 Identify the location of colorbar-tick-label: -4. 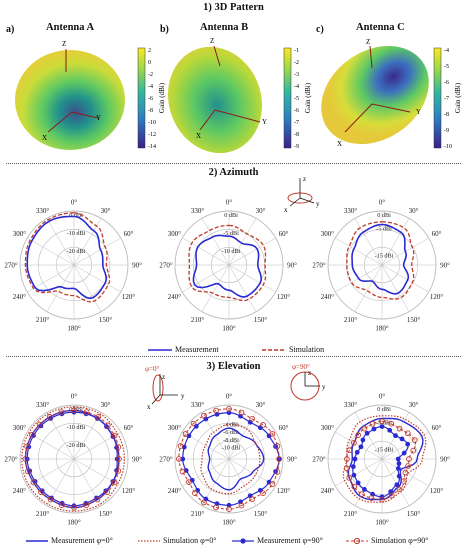
(446, 51).